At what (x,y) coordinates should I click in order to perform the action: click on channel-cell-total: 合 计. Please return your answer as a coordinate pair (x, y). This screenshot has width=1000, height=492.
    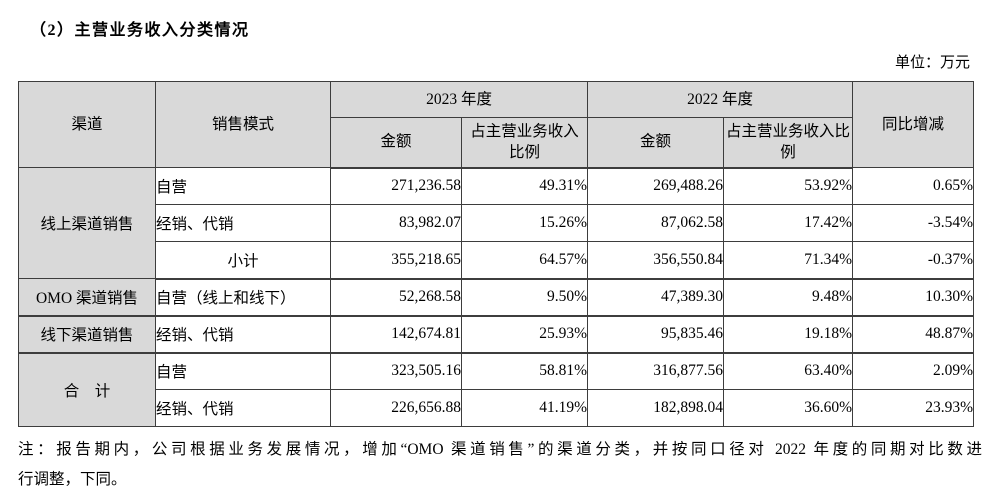
    Looking at the image, I should click on (87, 389).